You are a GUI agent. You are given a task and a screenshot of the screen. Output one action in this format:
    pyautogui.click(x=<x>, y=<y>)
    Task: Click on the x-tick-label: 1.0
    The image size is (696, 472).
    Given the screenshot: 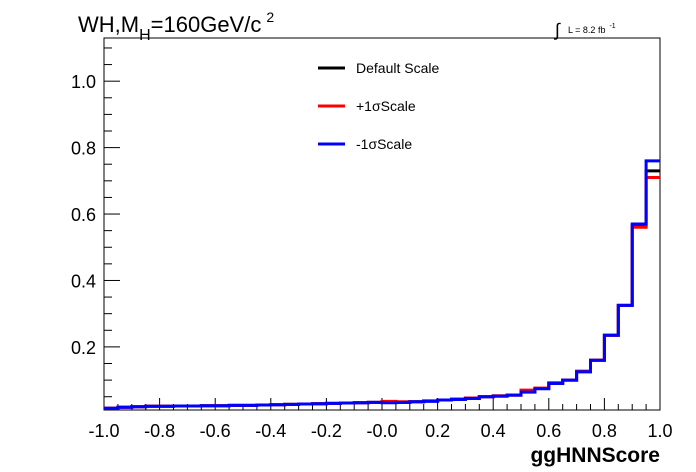 What is the action you would take?
    pyautogui.click(x=659, y=431)
    